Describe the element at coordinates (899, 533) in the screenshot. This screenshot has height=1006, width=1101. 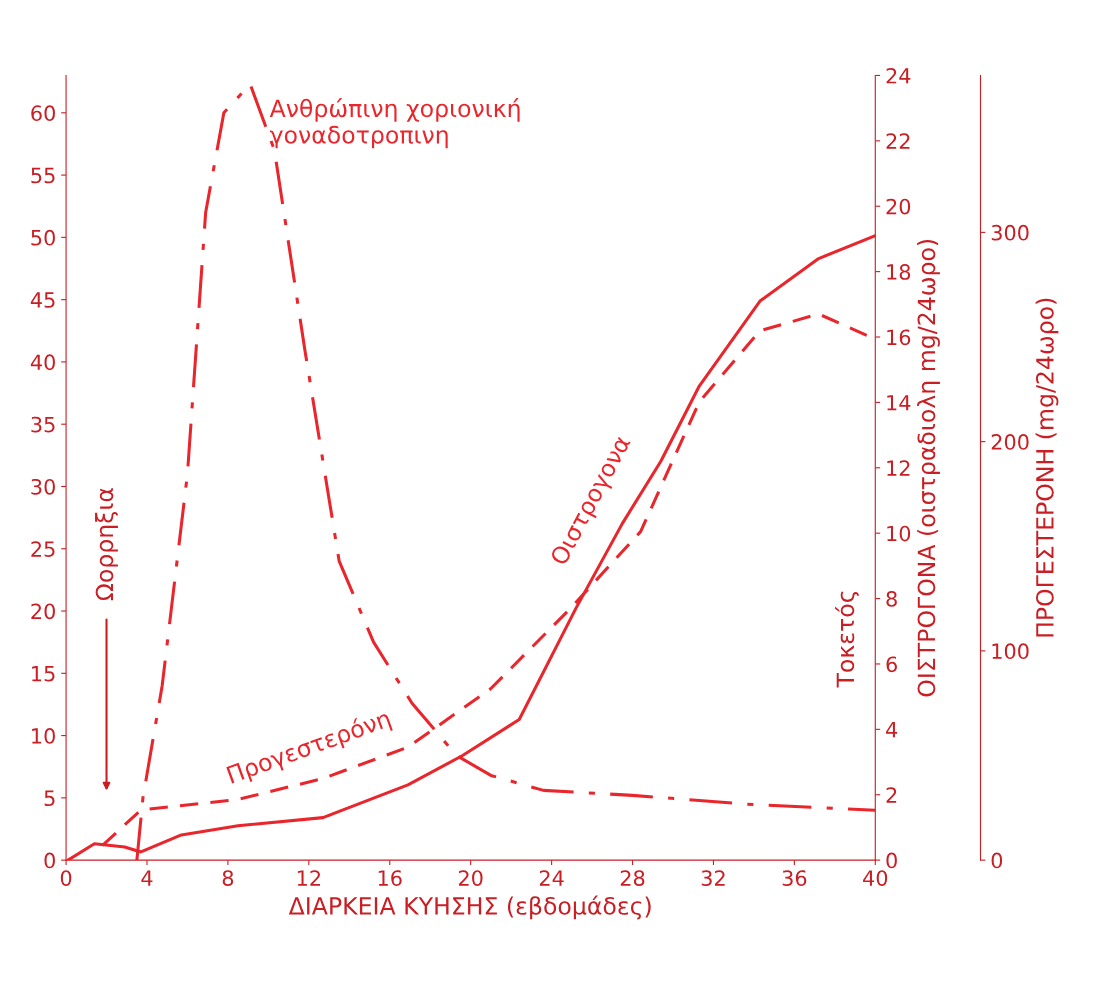
I see `y2-tick-label: 10` at that location.